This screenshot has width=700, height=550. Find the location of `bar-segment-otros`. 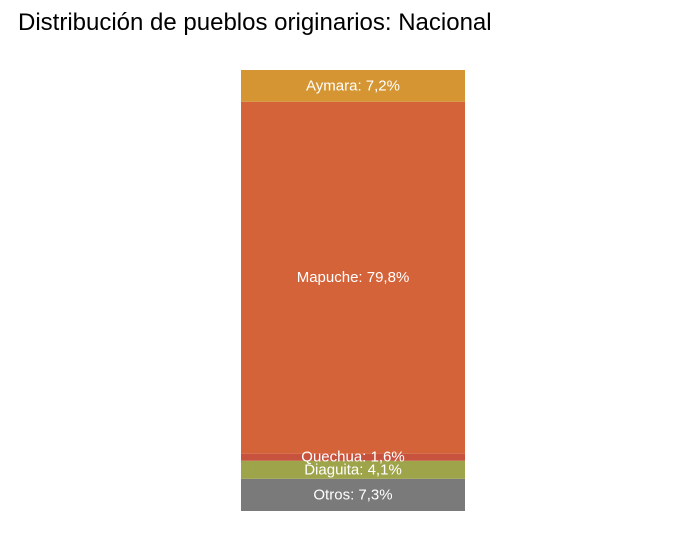

bar-segment-otros is located at coordinates (353, 494).